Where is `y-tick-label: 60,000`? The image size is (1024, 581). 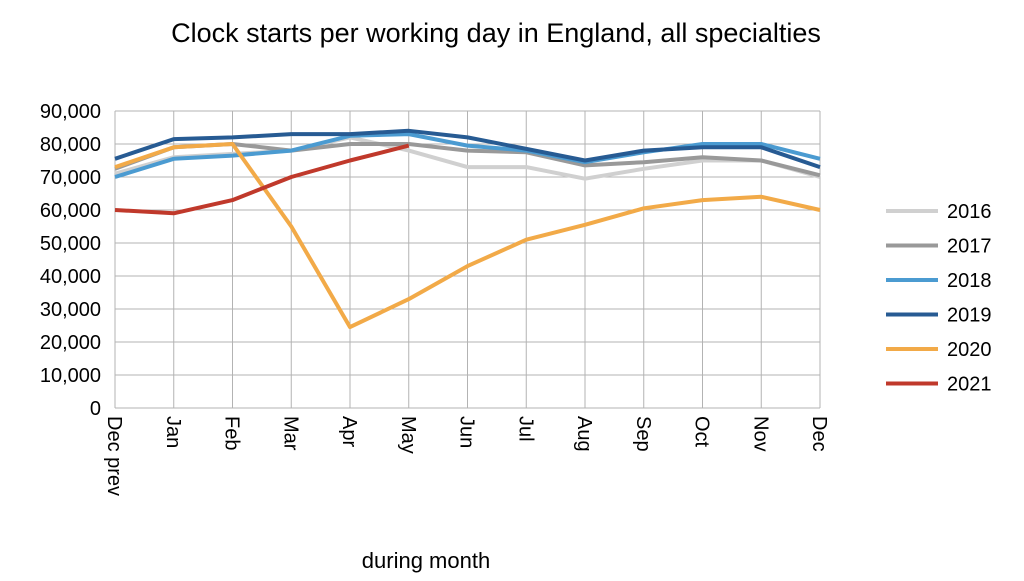 y-tick-label: 60,000 is located at coordinates (70, 211).